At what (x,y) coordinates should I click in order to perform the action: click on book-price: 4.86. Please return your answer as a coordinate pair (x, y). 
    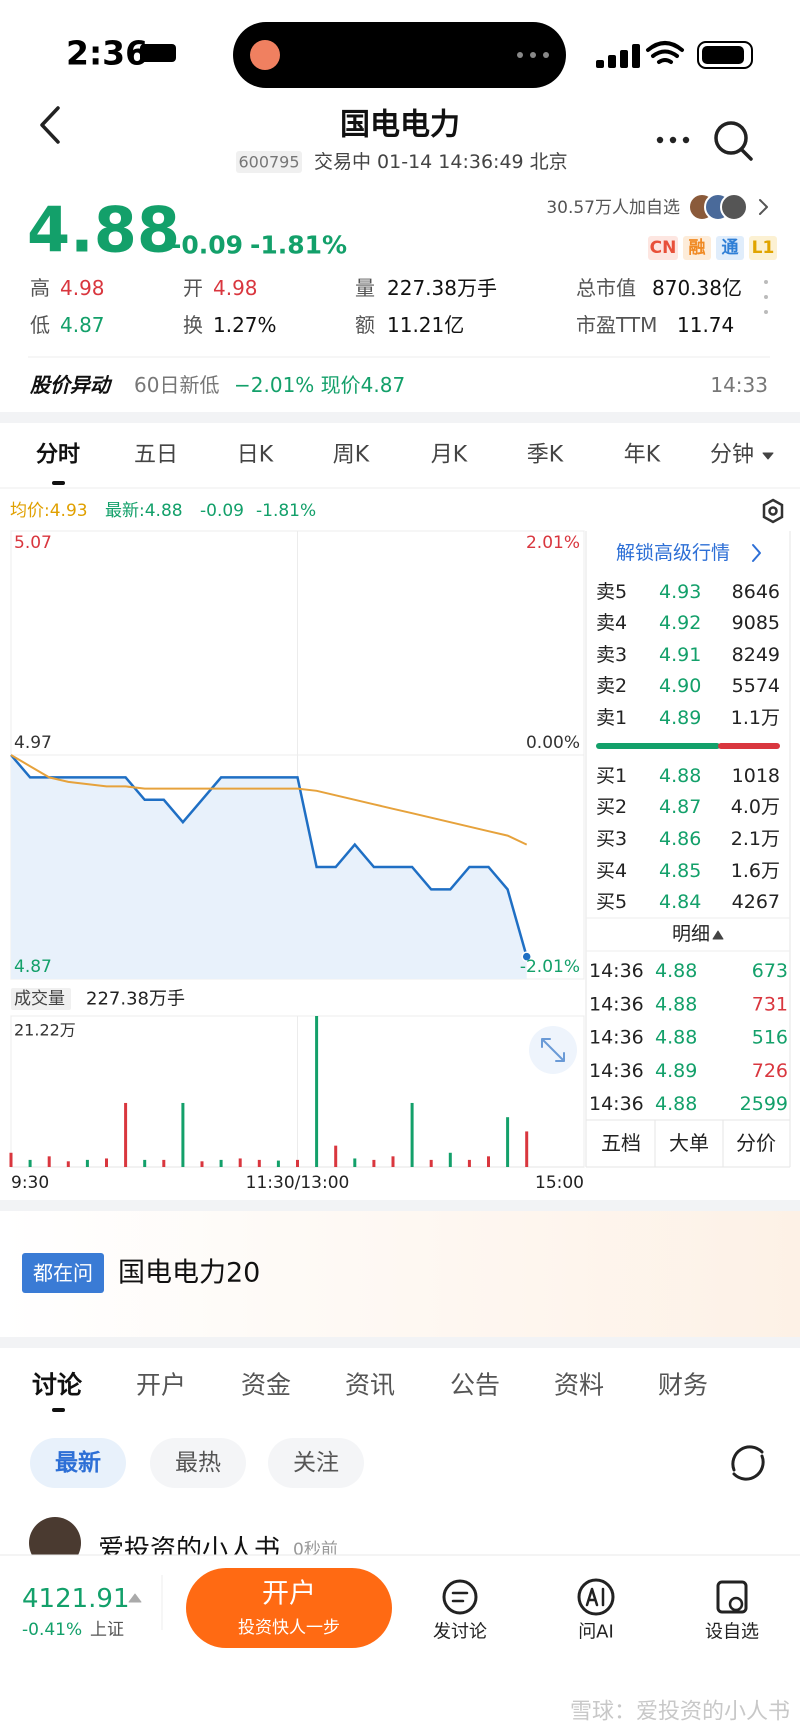
    Looking at the image, I should click on (680, 839).